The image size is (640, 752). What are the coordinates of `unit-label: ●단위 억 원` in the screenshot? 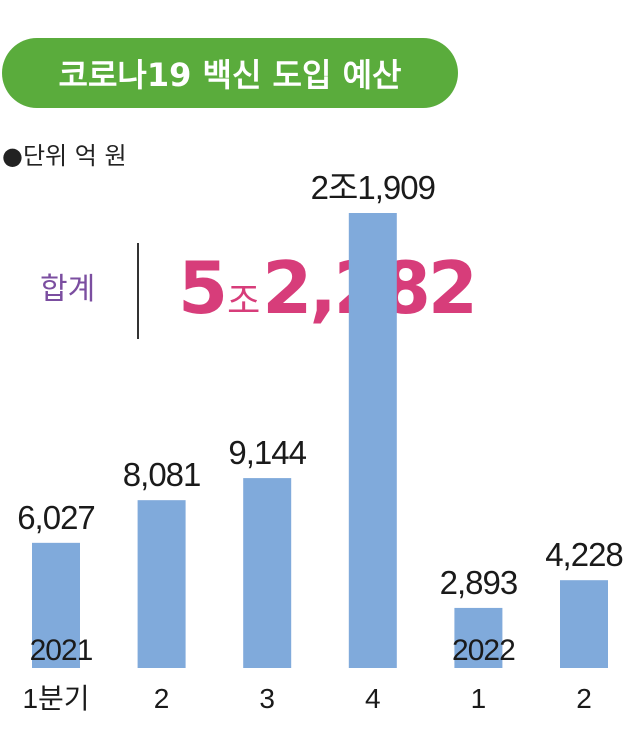 It's located at (64, 156).